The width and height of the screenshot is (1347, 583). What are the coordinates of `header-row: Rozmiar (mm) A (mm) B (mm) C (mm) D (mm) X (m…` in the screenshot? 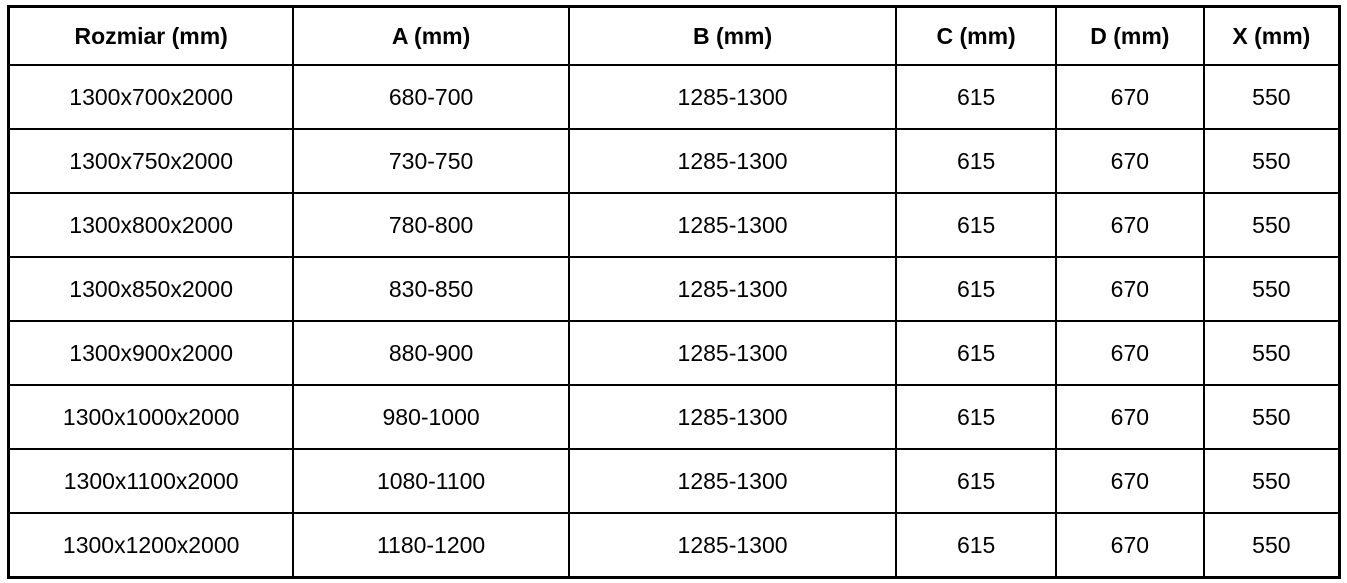 It's located at (674, 35).